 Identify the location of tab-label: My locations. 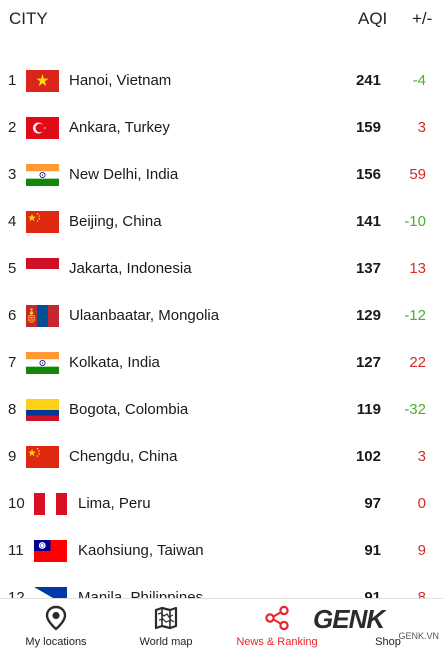
(56, 642).